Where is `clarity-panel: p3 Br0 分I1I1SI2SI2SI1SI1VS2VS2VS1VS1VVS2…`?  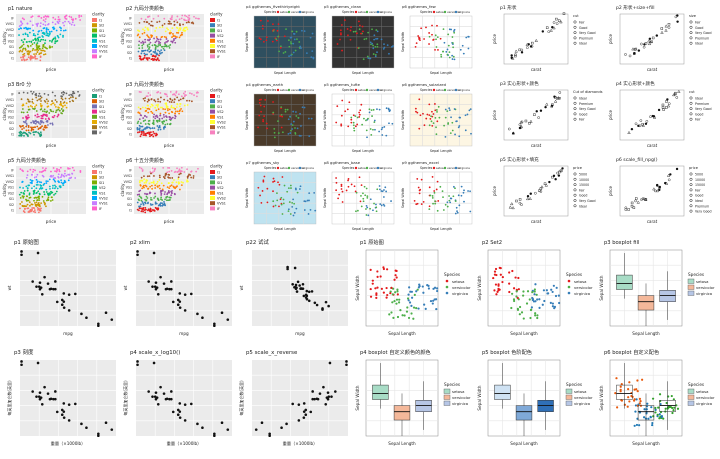
clarity-panel: p3 Br0 分I1I1SI2SI2SI1SI1VS2VS2VS1VS1VVS2… is located at coordinates (55, 114).